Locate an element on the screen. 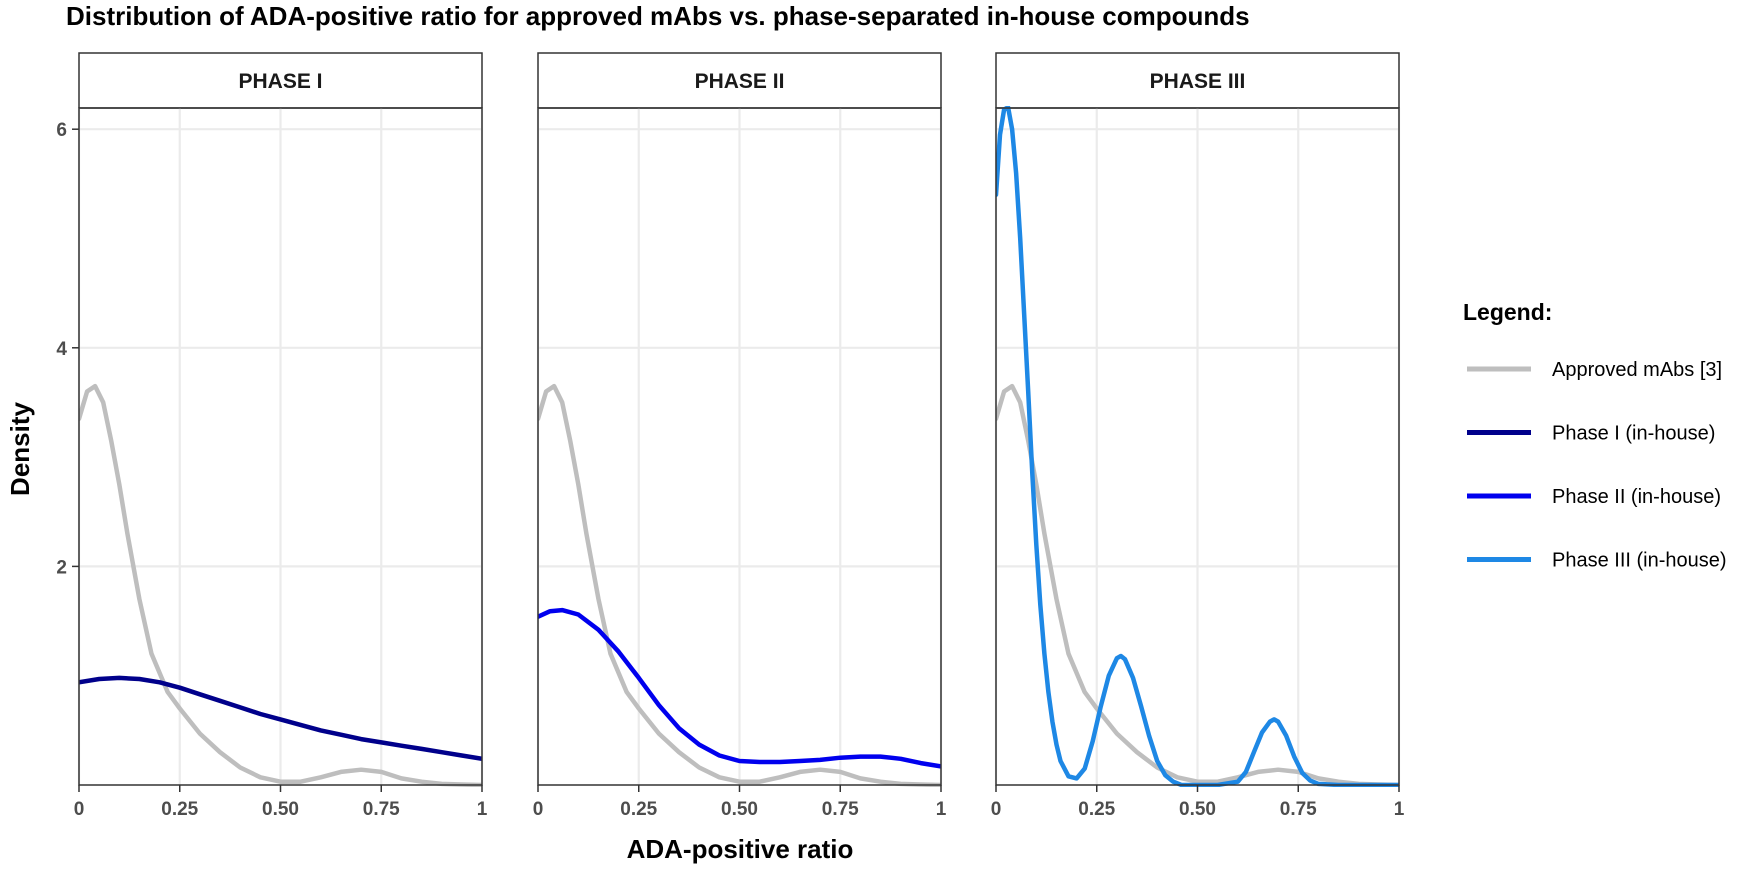 Image resolution: width=1757 pixels, height=876 pixels. y-axis-title: Density is located at coordinates (20, 449).